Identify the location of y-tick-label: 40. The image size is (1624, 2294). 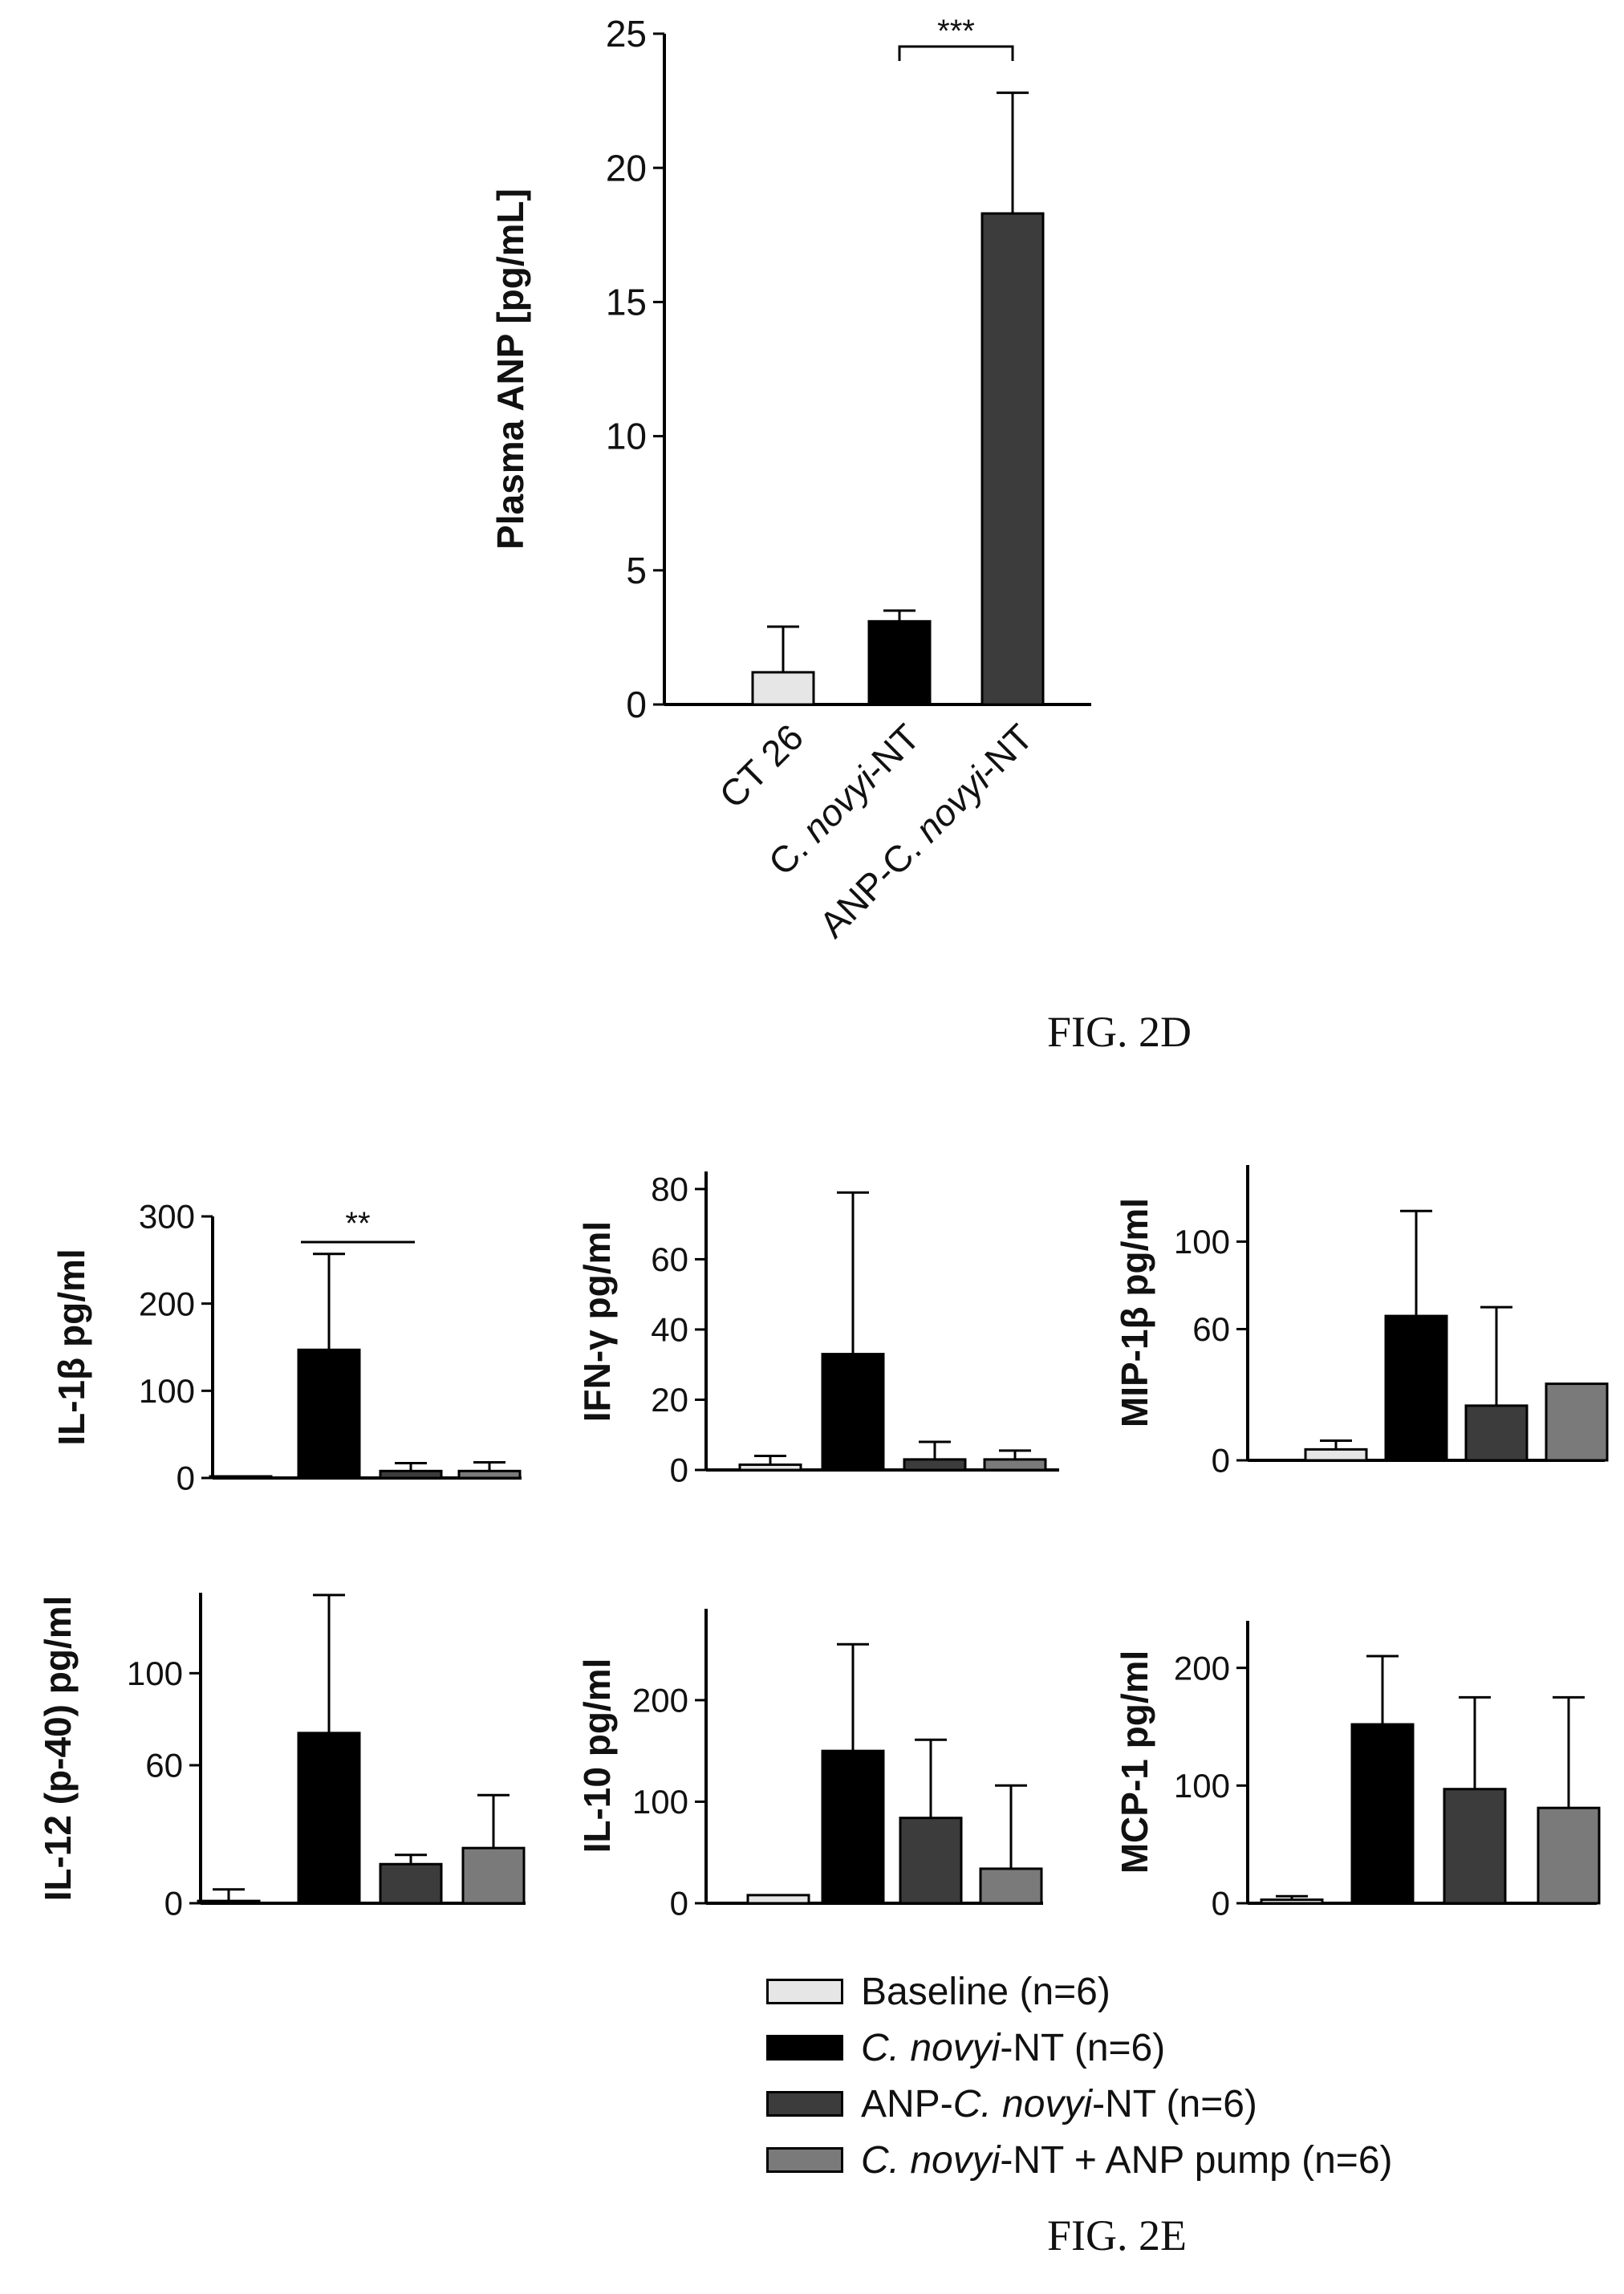
(669, 1330).